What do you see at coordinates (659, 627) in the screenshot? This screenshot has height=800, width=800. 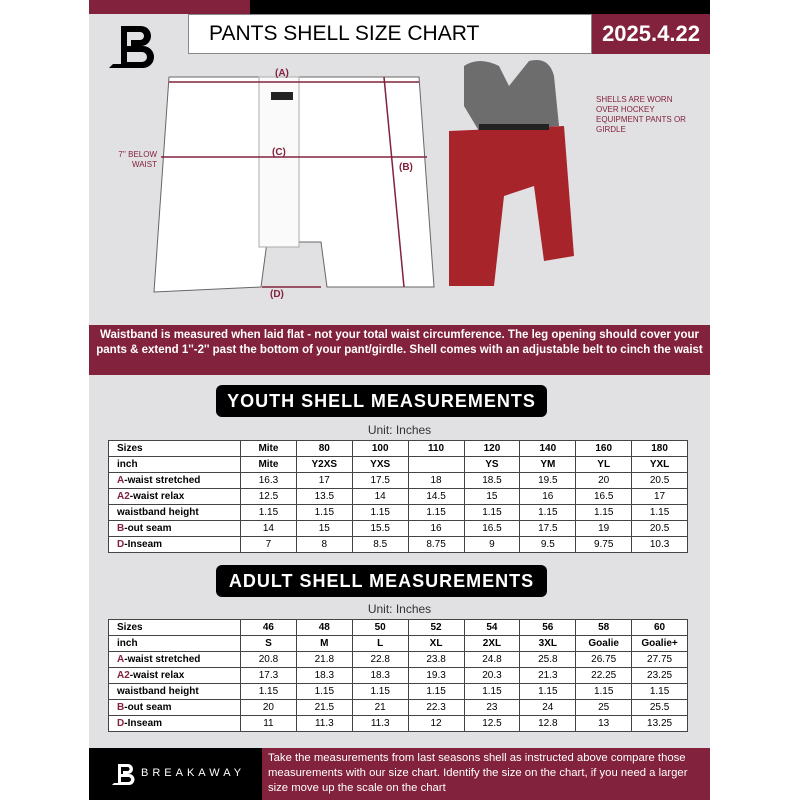 I see `table-cell: 60` at bounding box center [659, 627].